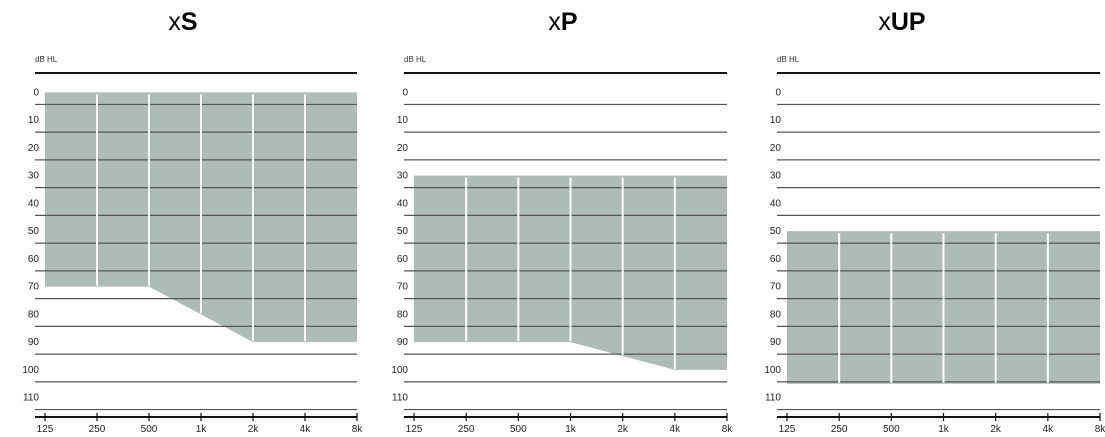 The width and height of the screenshot is (1105, 437). I want to click on chart-title-model: P, so click(569, 22).